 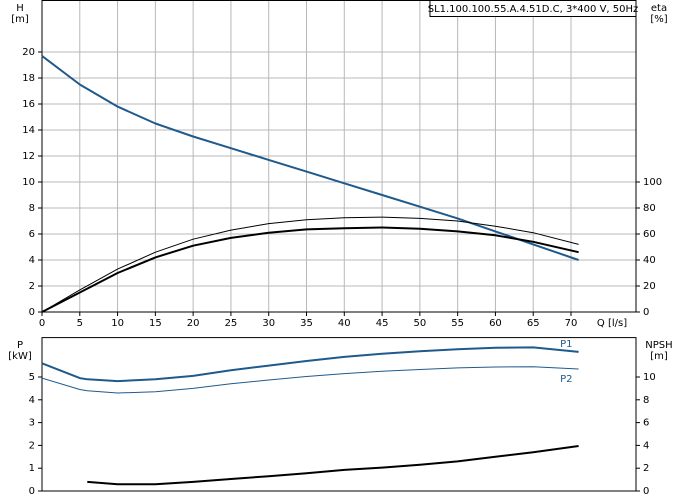 What do you see at coordinates (457, 323) in the screenshot?
I see `x-tick-label: 55` at bounding box center [457, 323].